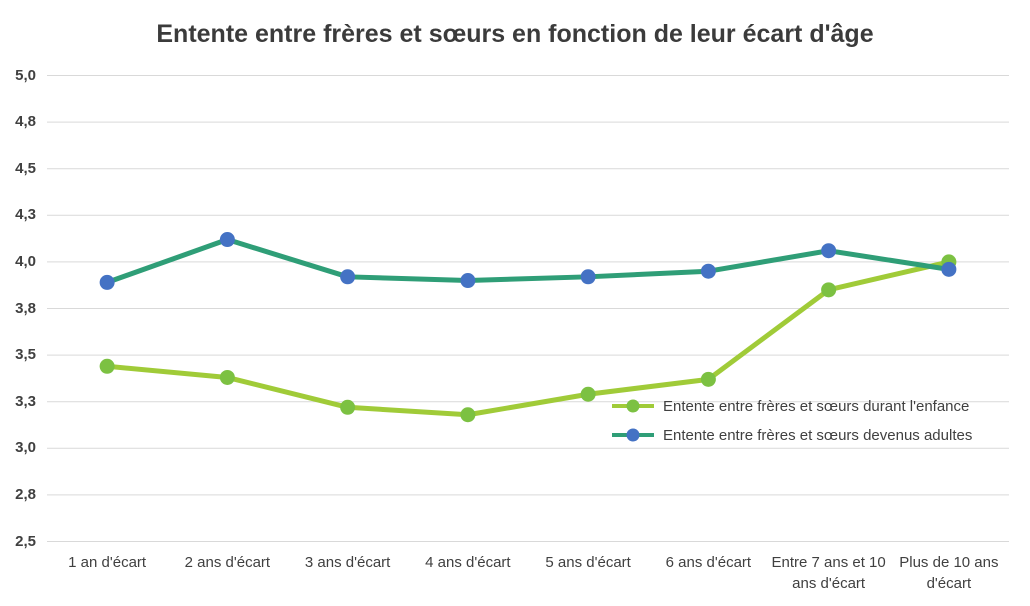 This screenshot has height=606, width=1030. I want to click on x-axis-label: 6 ans d'écart, so click(708, 562).